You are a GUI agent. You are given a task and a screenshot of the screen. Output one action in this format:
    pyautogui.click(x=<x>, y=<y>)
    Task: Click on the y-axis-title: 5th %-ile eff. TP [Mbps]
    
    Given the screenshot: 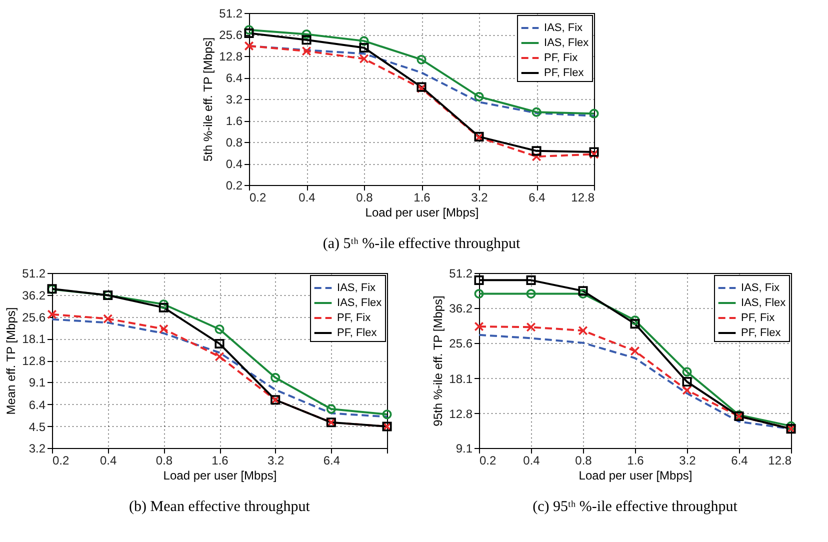 What is the action you would take?
    pyautogui.click(x=208, y=99)
    